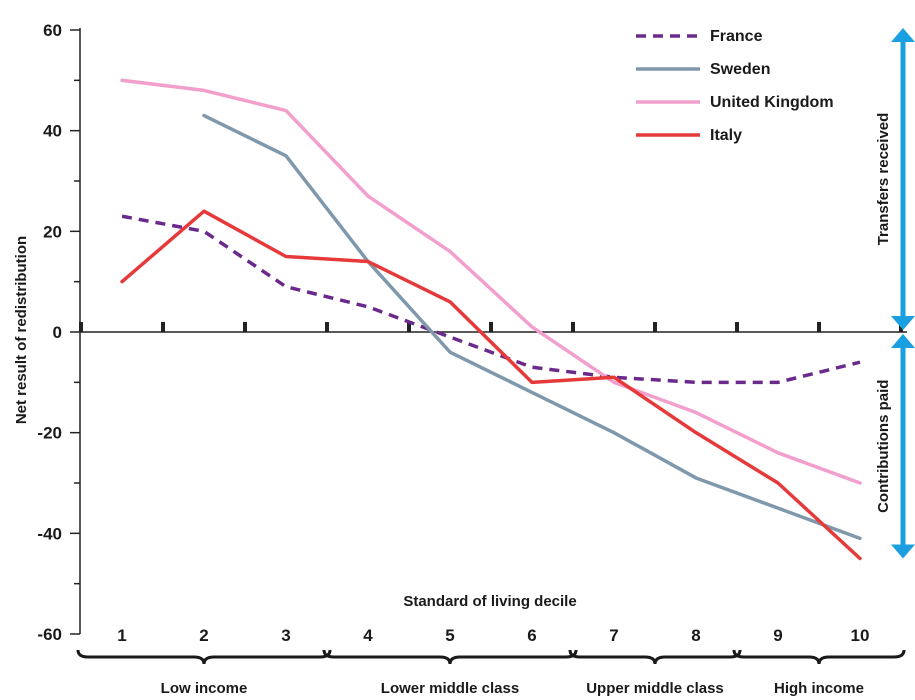 The width and height of the screenshot is (915, 700). What do you see at coordinates (52, 131) in the screenshot?
I see `y-tick-label: 40` at bounding box center [52, 131].